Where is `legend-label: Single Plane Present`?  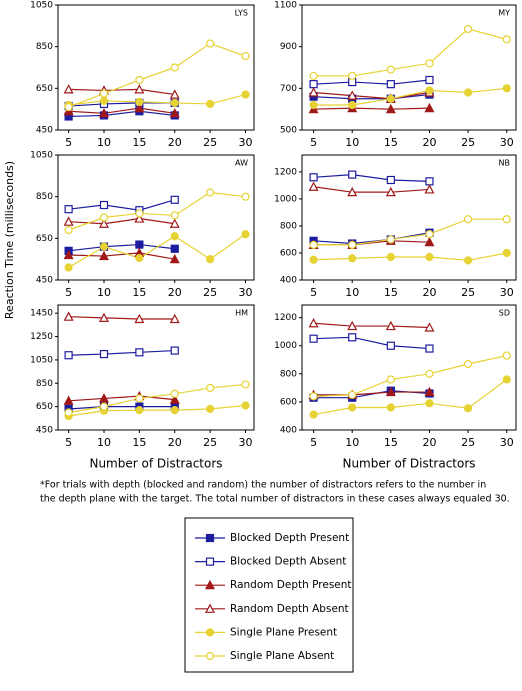 legend-label: Single Plane Present is located at coordinates (283, 632).